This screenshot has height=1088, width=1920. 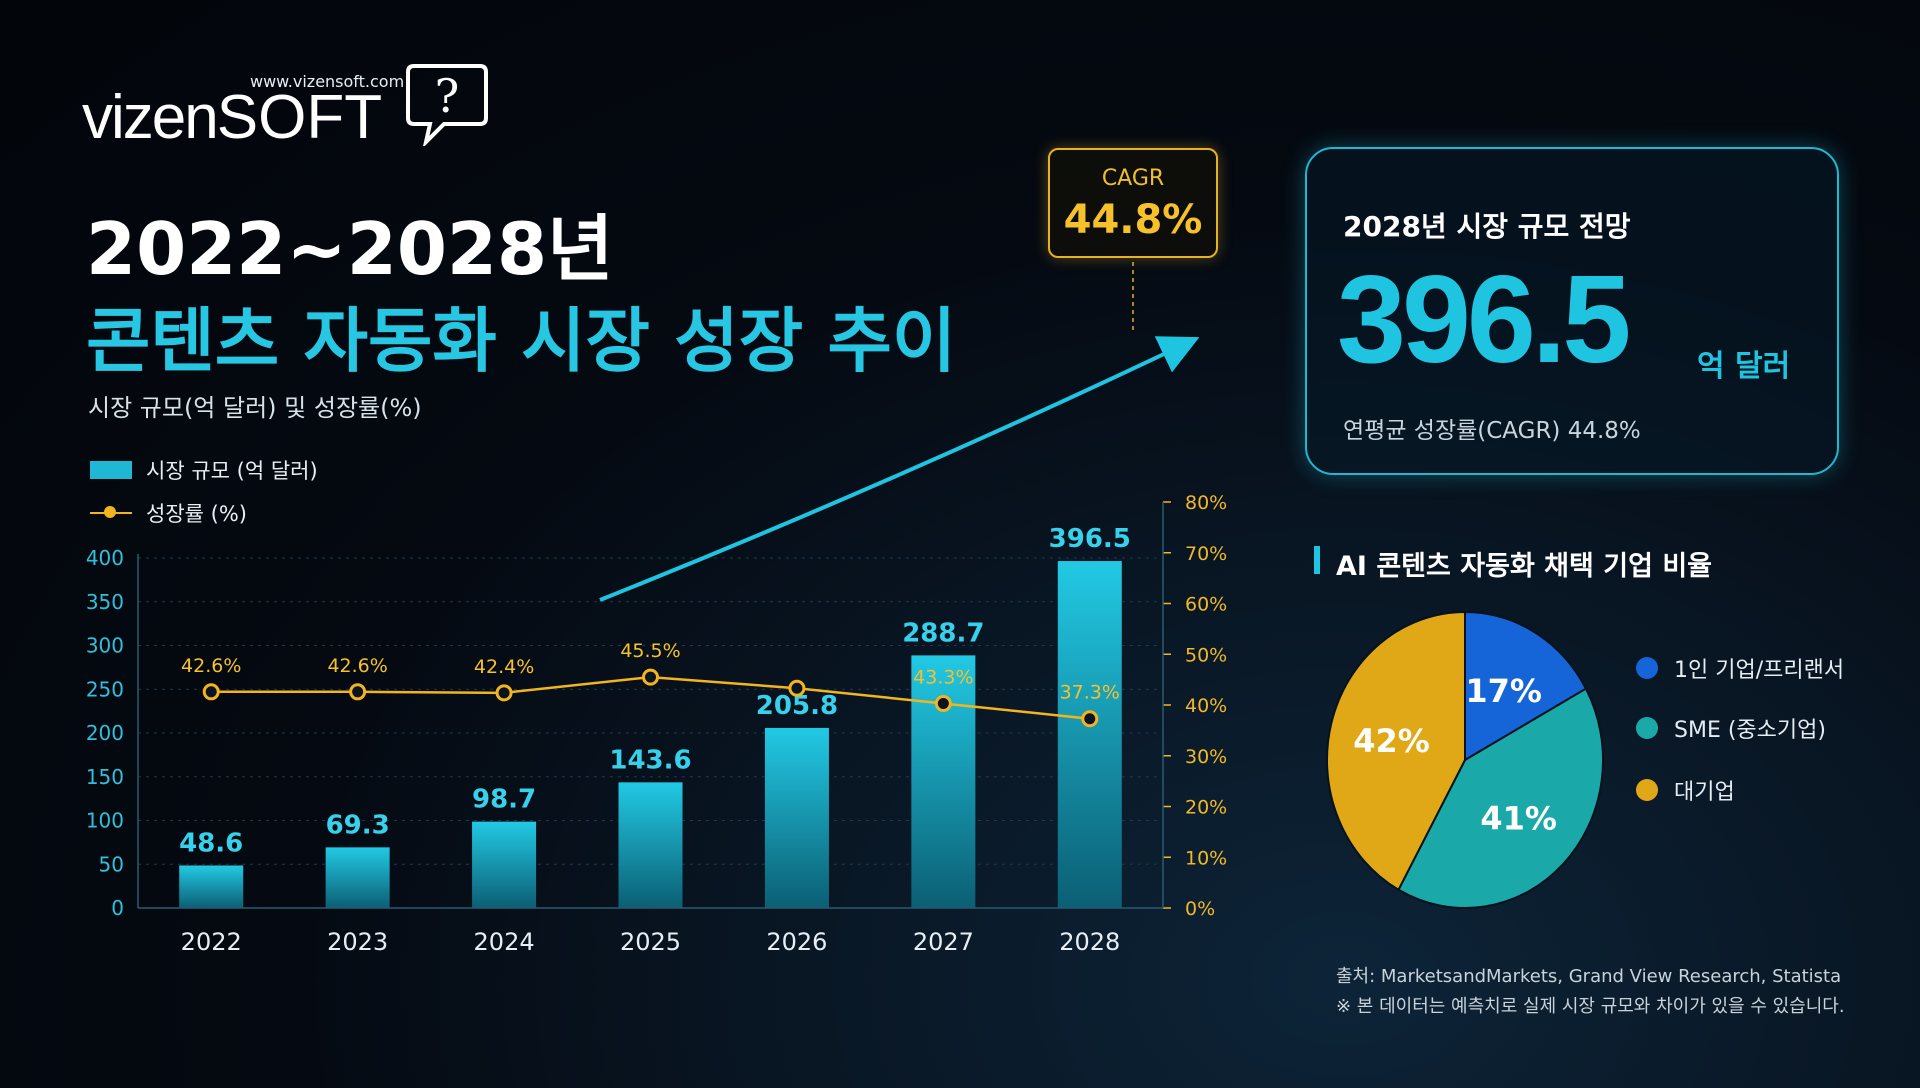 I want to click on pie-legend-label-freelancer: 1인 기업/프리랜서, so click(x=1759, y=670).